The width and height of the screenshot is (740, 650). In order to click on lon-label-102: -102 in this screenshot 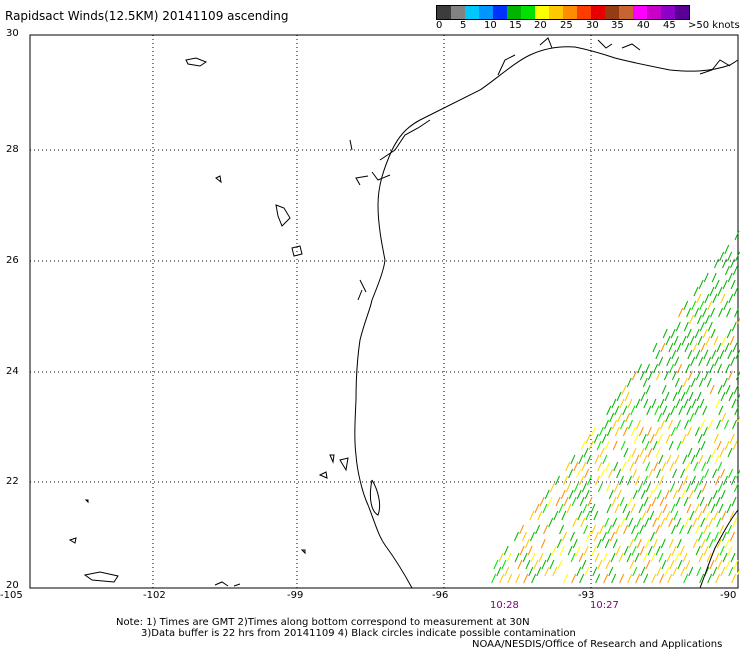, I will do `click(154, 595)`.